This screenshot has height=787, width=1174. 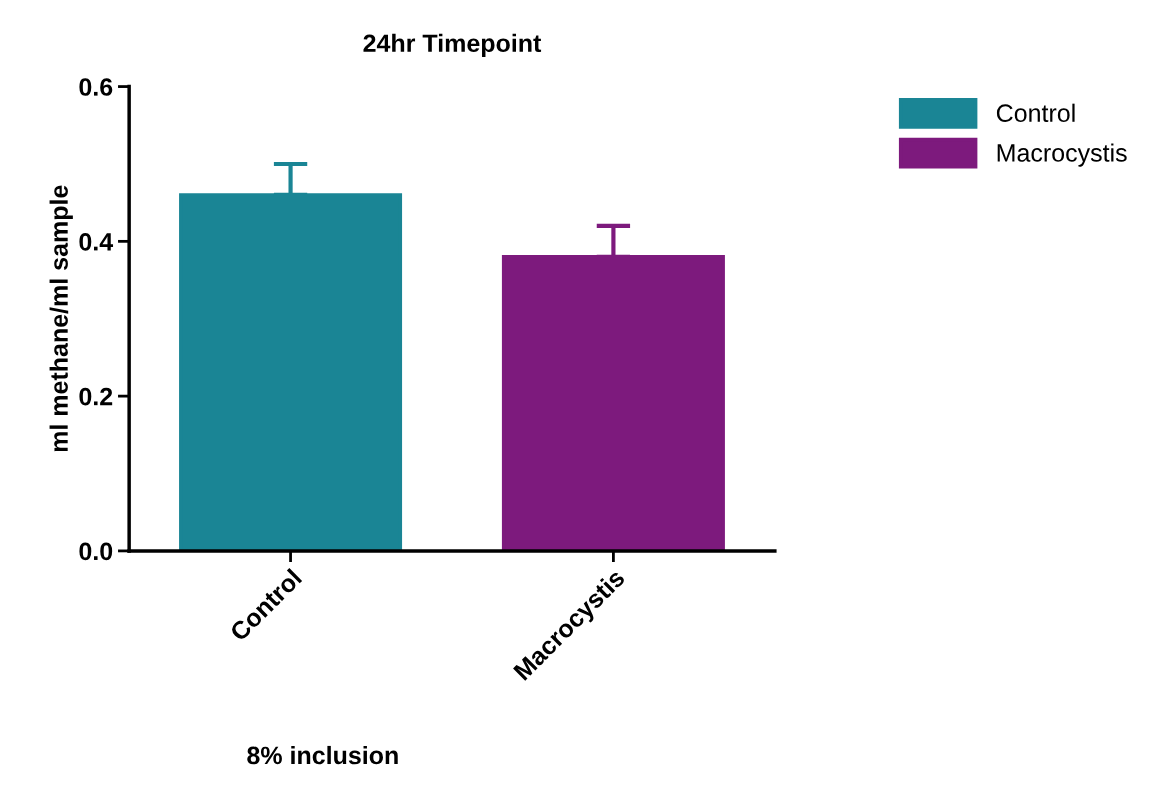 What do you see at coordinates (96, 396) in the screenshot?
I see `y-tick-label: 0.2` at bounding box center [96, 396].